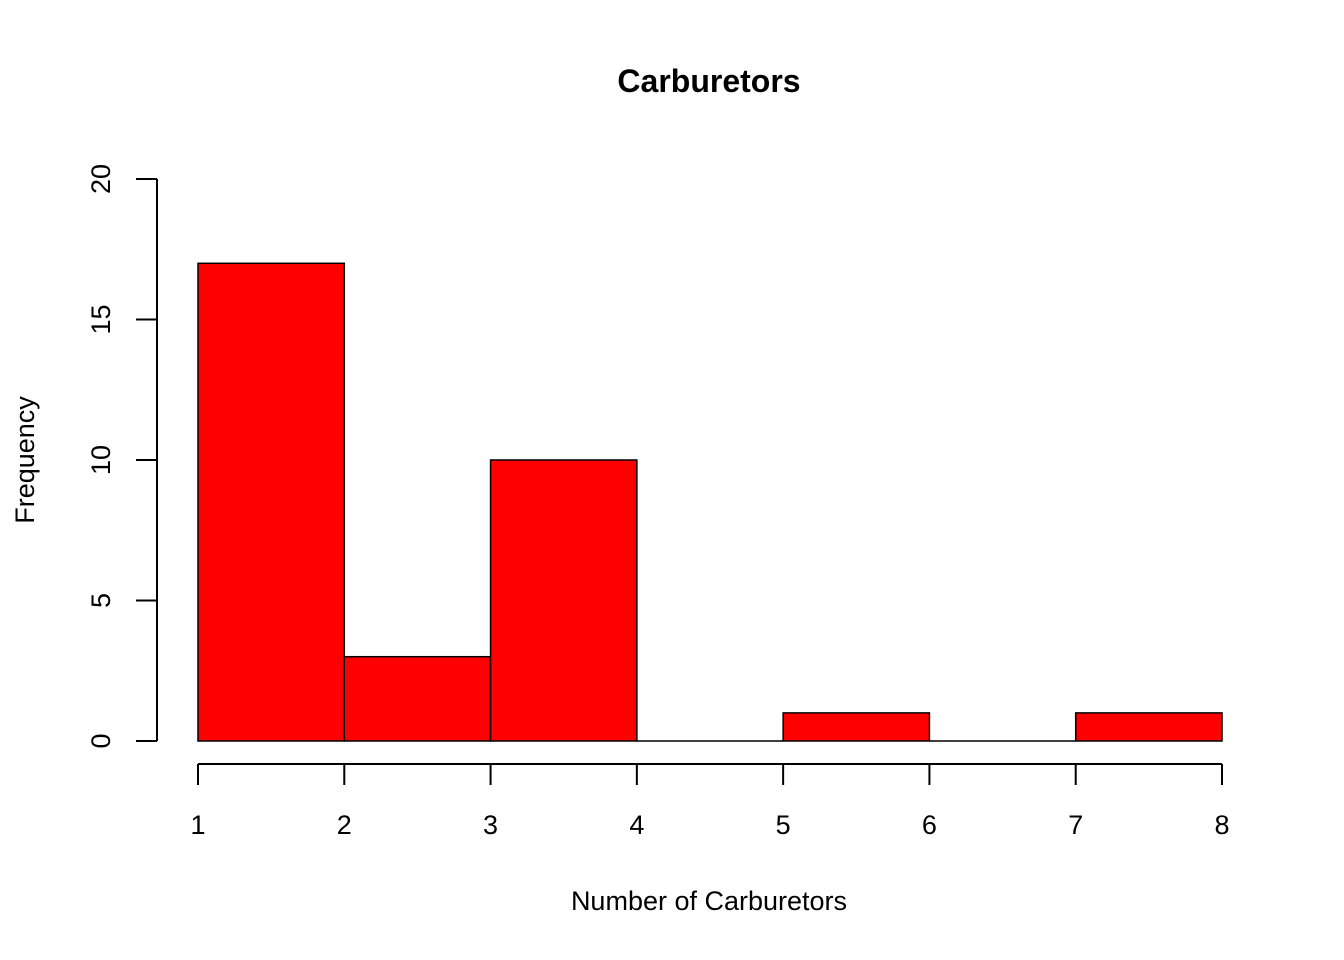 This screenshot has width=1344, height=960. What do you see at coordinates (101, 740) in the screenshot?
I see `y-tick-label: 0` at bounding box center [101, 740].